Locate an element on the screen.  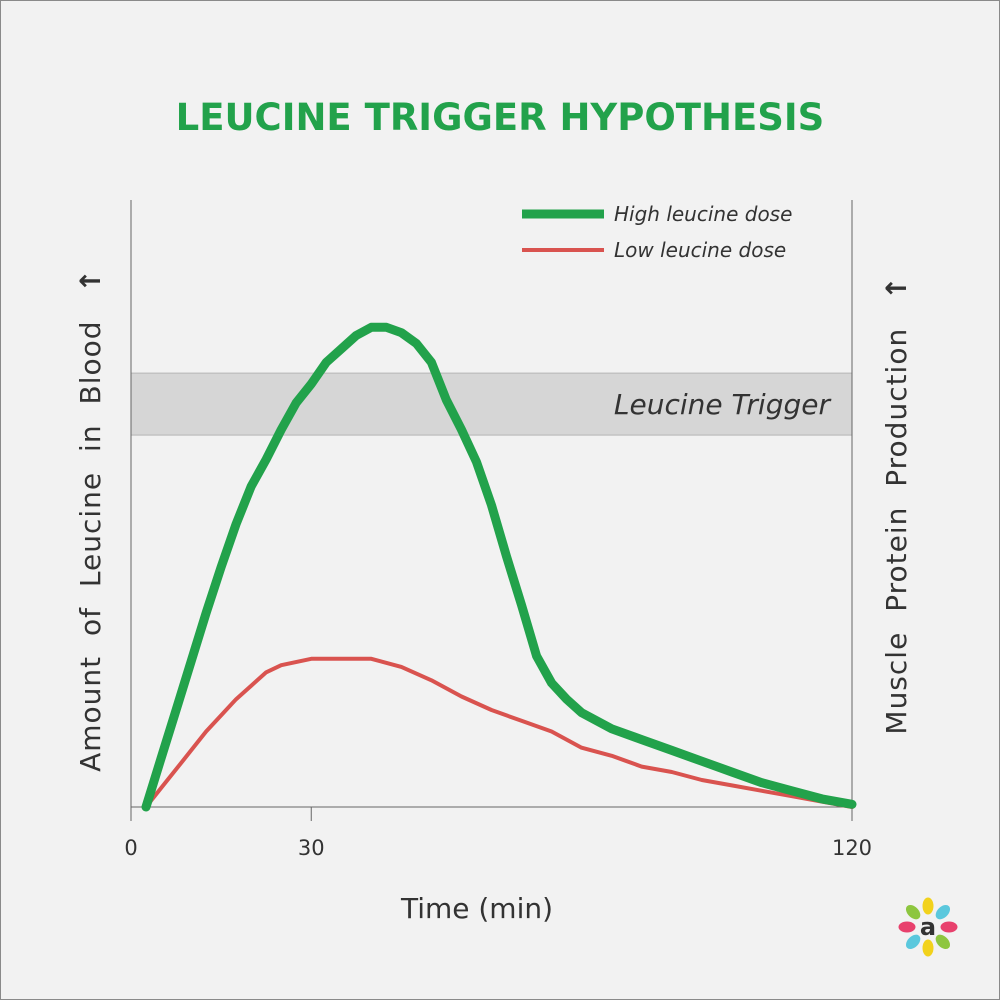
leucine-trigger-band is located at coordinates (491, 404).